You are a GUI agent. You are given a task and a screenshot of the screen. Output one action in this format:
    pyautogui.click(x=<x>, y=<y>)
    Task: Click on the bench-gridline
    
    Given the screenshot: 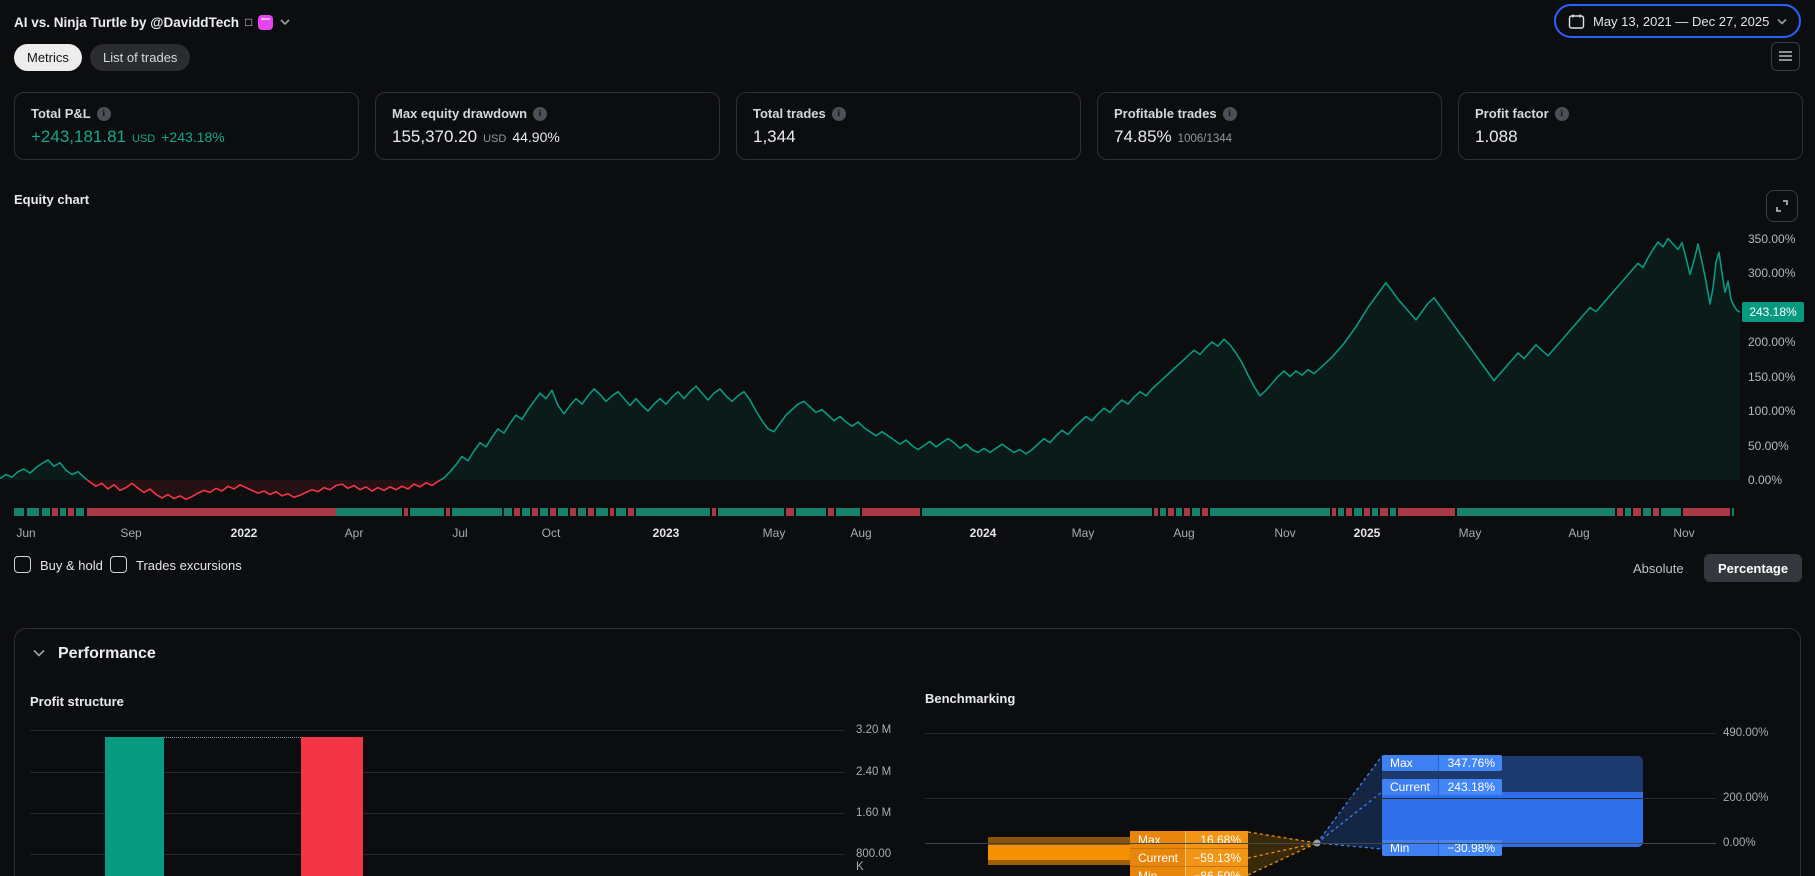 What is the action you would take?
    pyautogui.click(x=1320, y=843)
    